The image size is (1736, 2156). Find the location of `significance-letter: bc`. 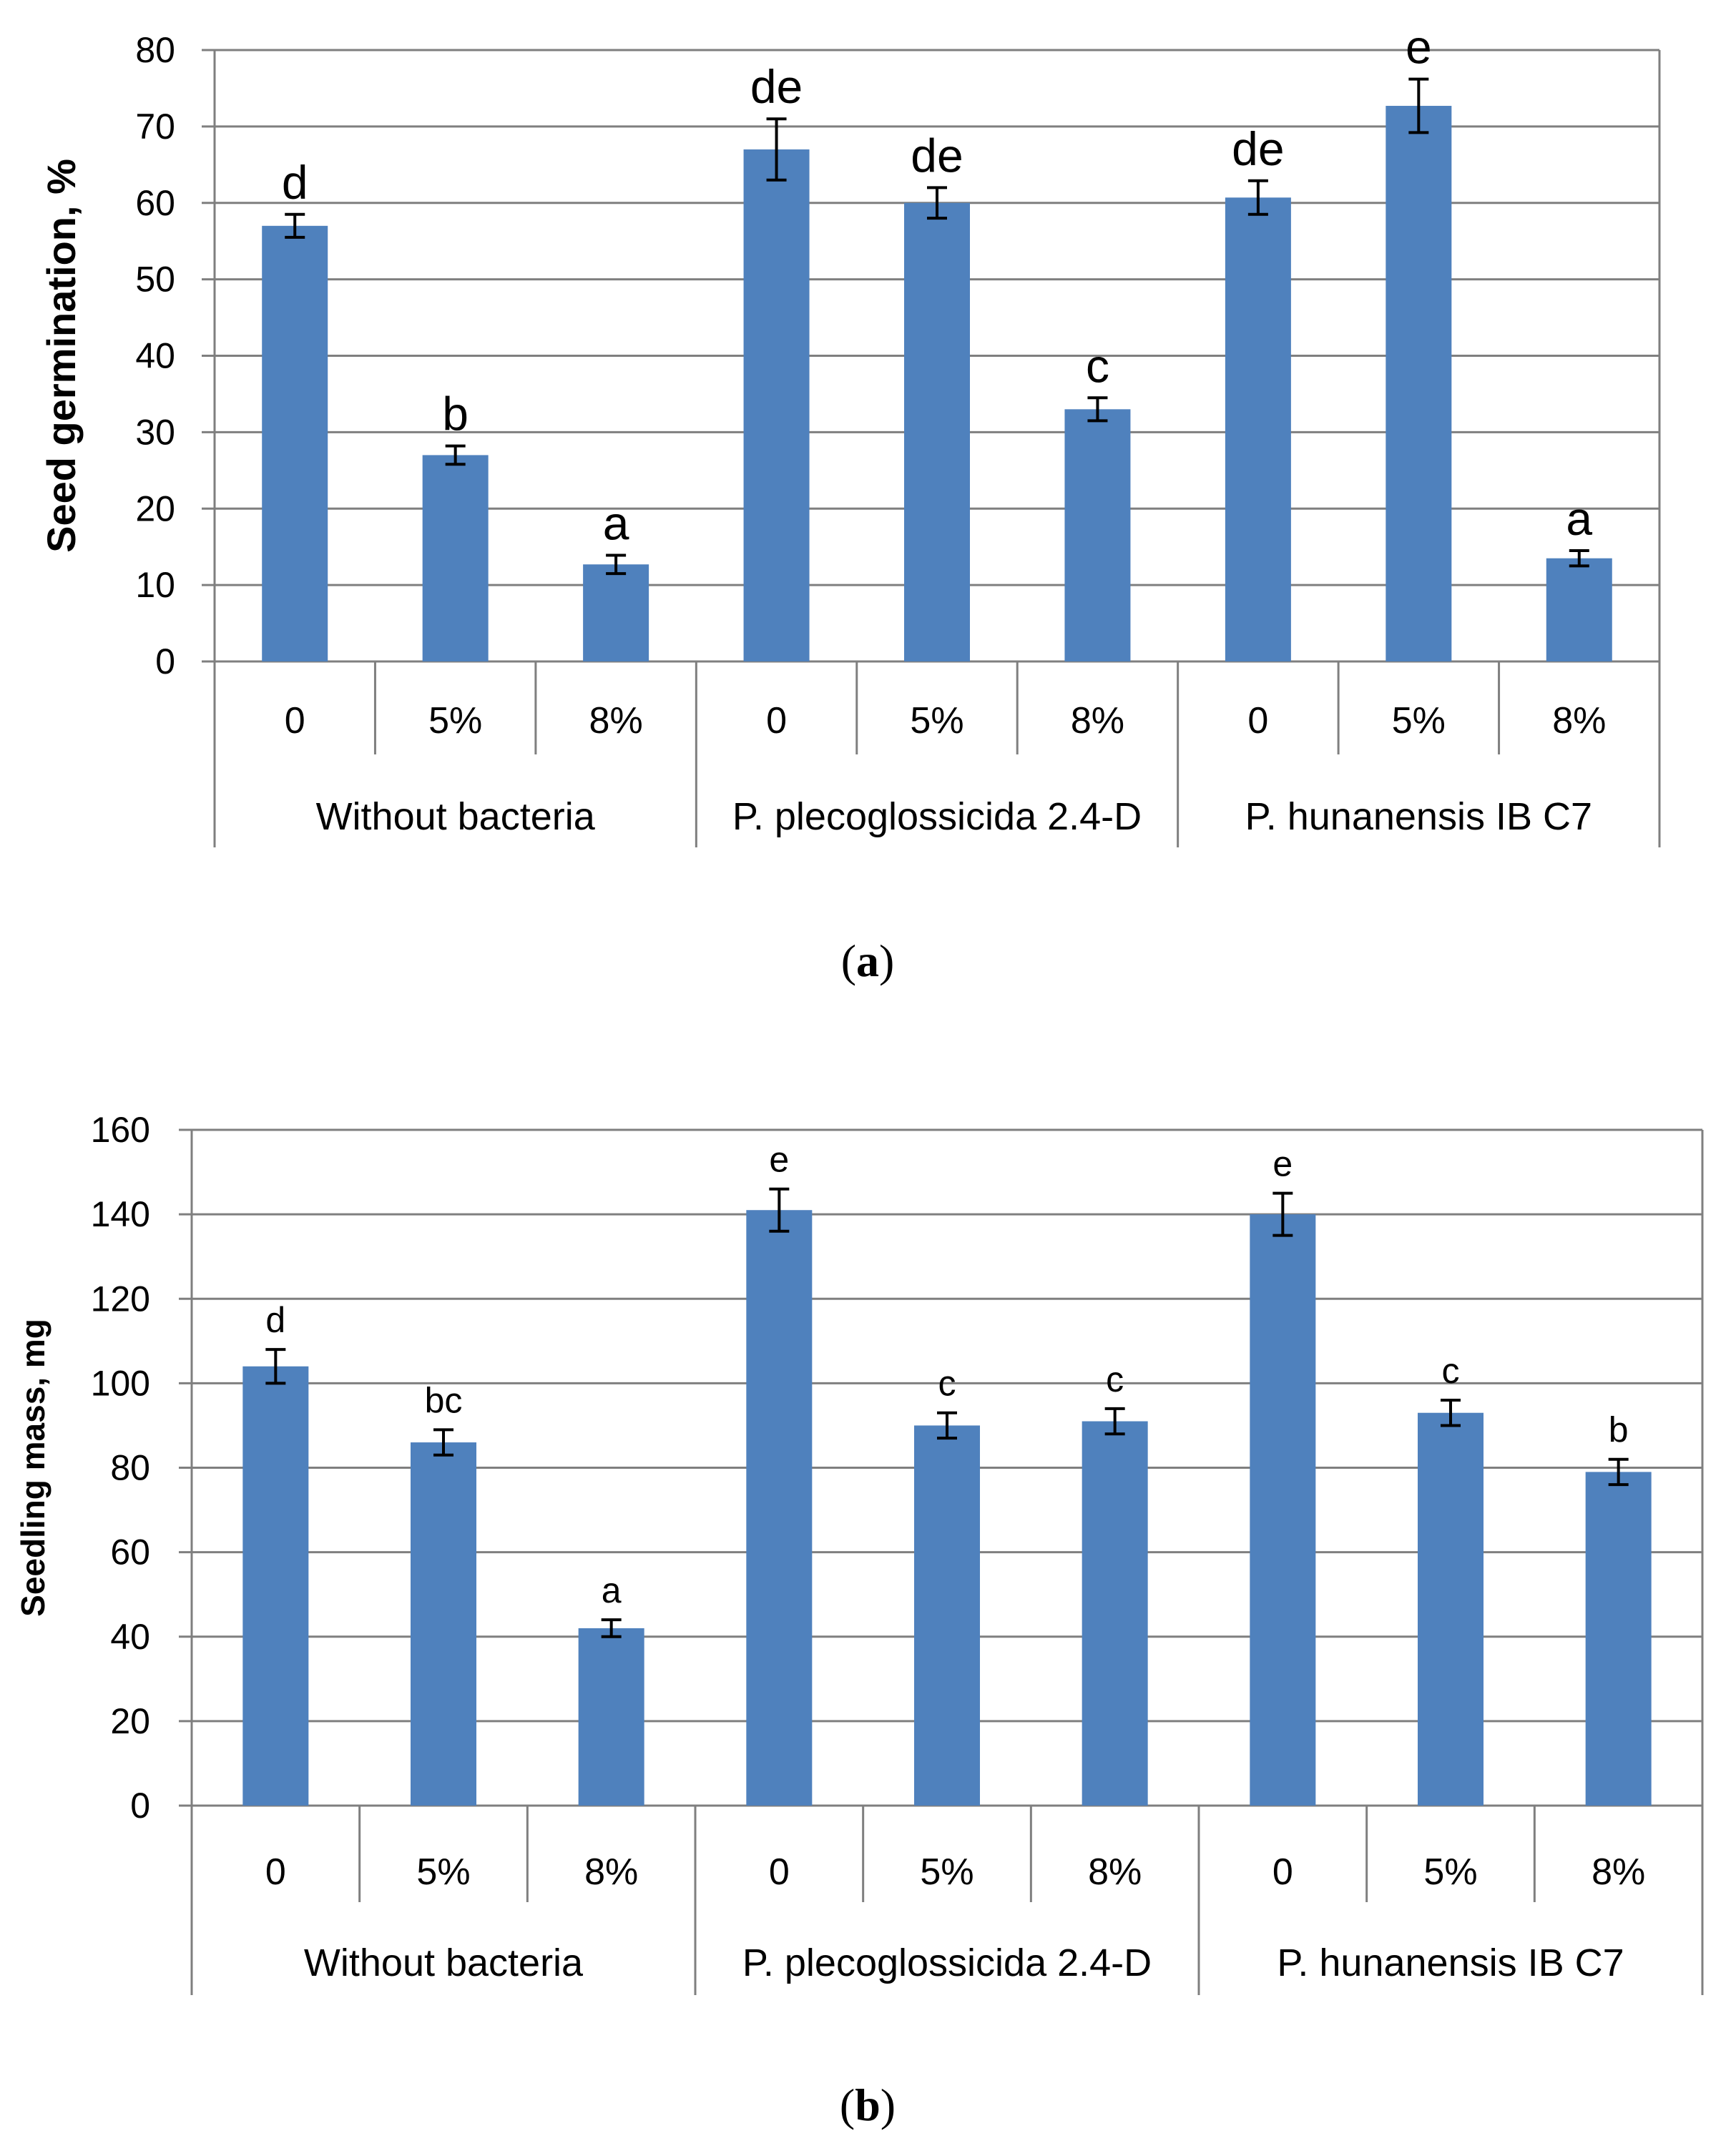

significance-letter: bc is located at coordinates (444, 1400).